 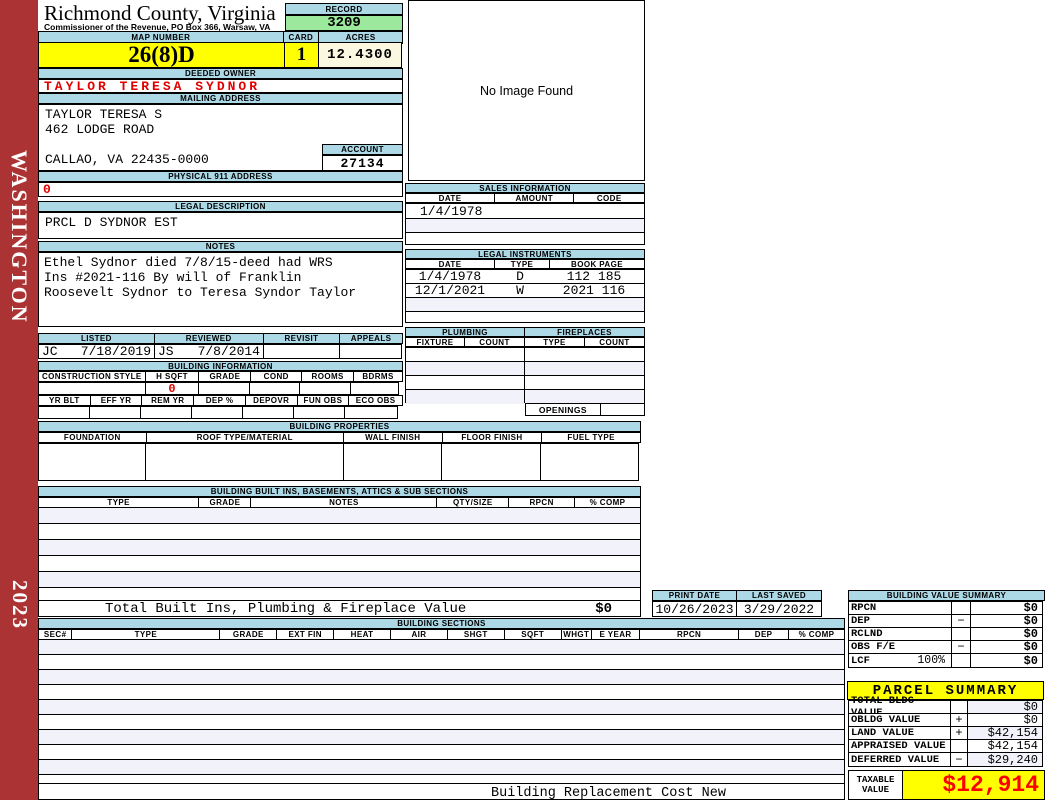 I want to click on bs-col-whgt: WHGT, so click(x=576, y=634).